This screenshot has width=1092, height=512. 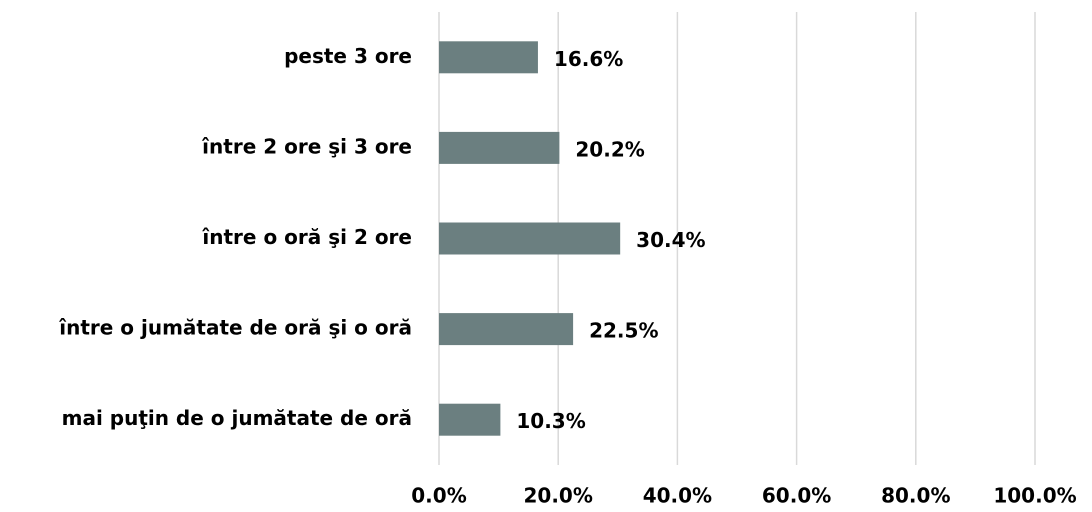 I want to click on y-tick-label: între o oră şi 2 ore, so click(x=306, y=237).